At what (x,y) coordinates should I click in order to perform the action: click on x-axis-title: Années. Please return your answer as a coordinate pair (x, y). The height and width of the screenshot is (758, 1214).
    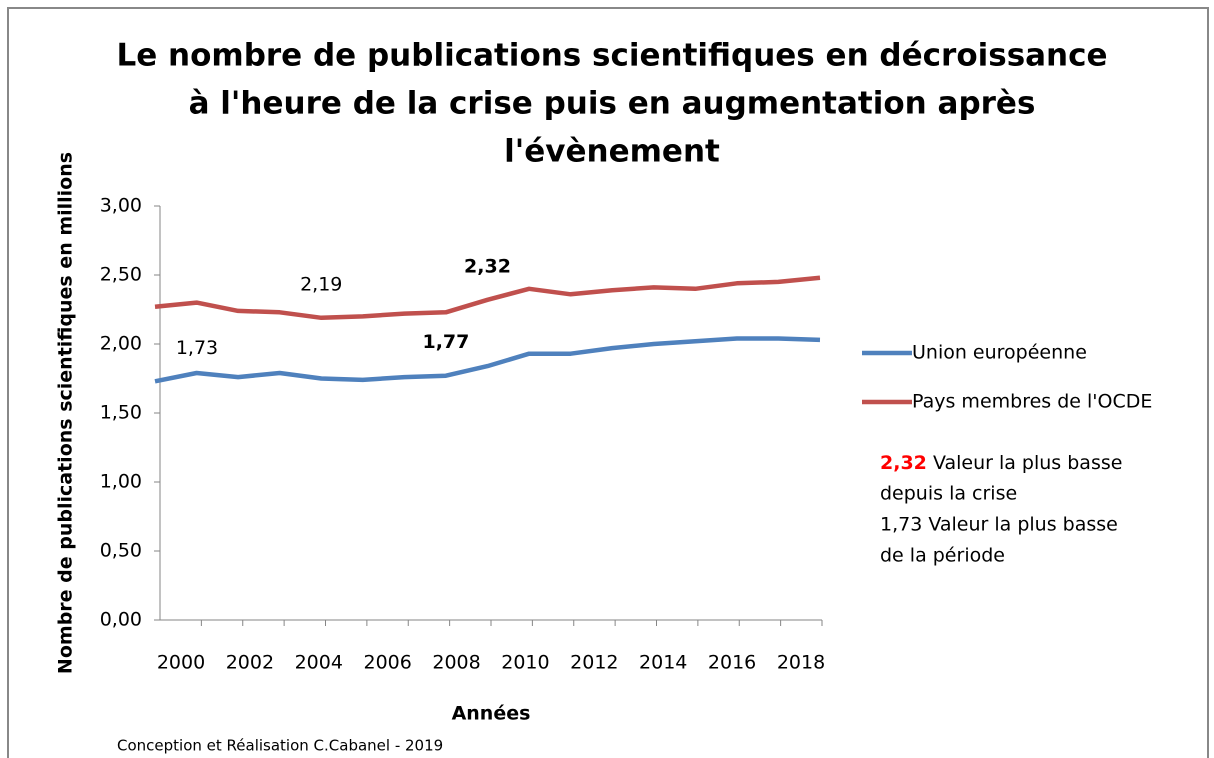
    Looking at the image, I should click on (491, 714).